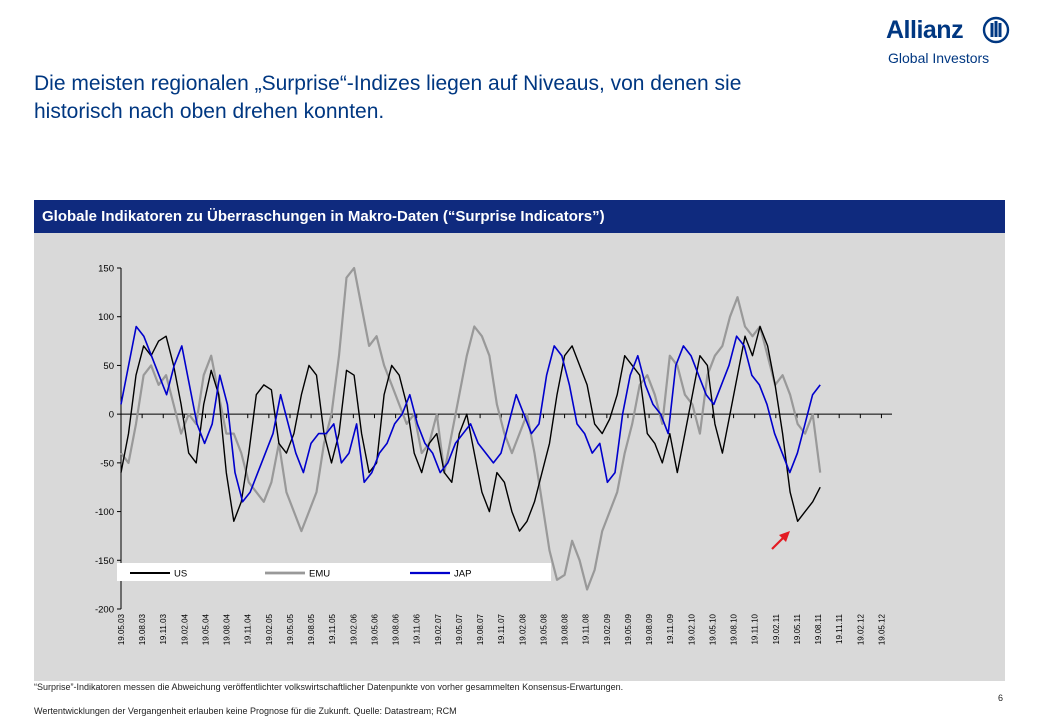 The width and height of the screenshot is (1040, 720). Describe the element at coordinates (628, 629) in the screenshot. I see `x-tick-label: 19.05.09` at that location.